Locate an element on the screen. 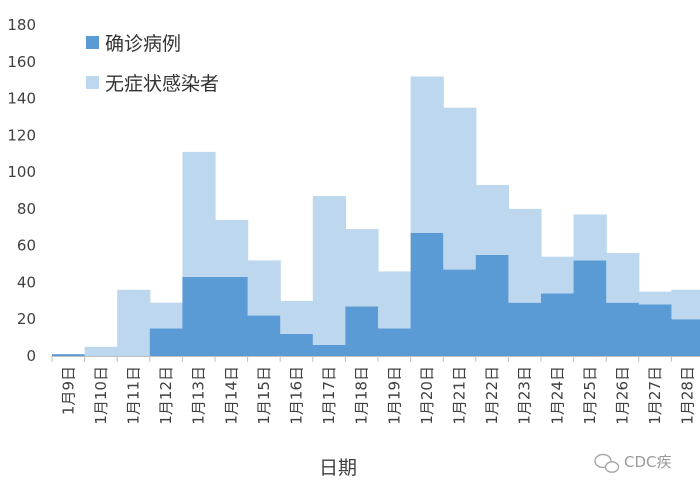 This screenshot has width=700, height=500. legend: 确诊病例 无症状感染者 is located at coordinates (152, 64).